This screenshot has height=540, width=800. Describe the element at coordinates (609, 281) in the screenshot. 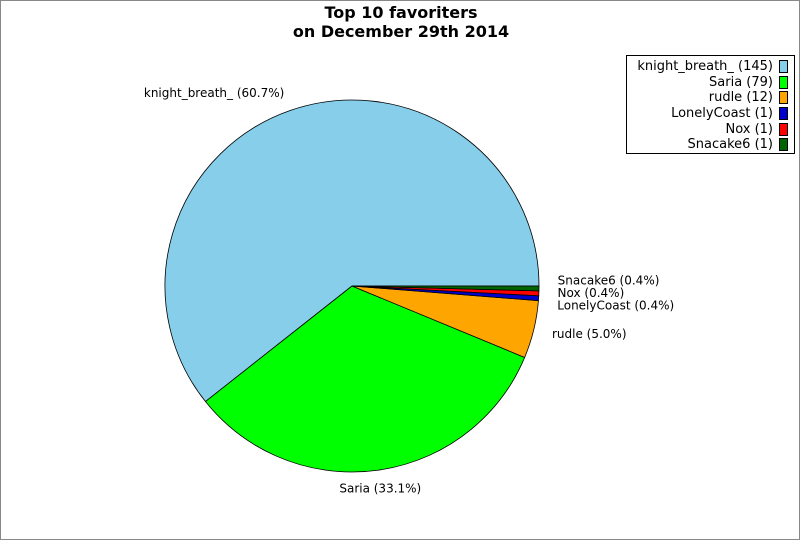

I see `slice-label: Snacake6 (0.4%)` at that location.